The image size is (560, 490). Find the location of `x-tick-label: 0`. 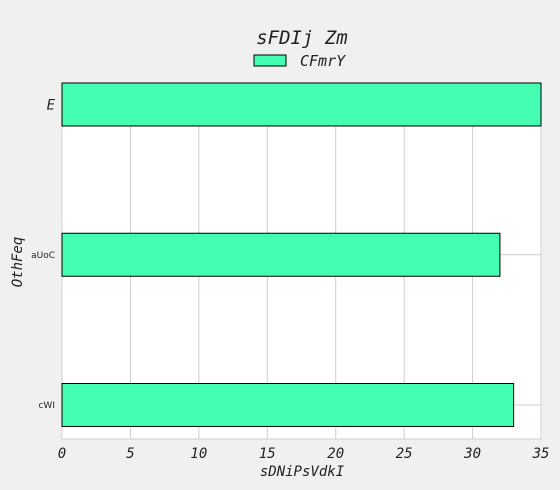

x-tick-label: 0 is located at coordinates (62, 454).